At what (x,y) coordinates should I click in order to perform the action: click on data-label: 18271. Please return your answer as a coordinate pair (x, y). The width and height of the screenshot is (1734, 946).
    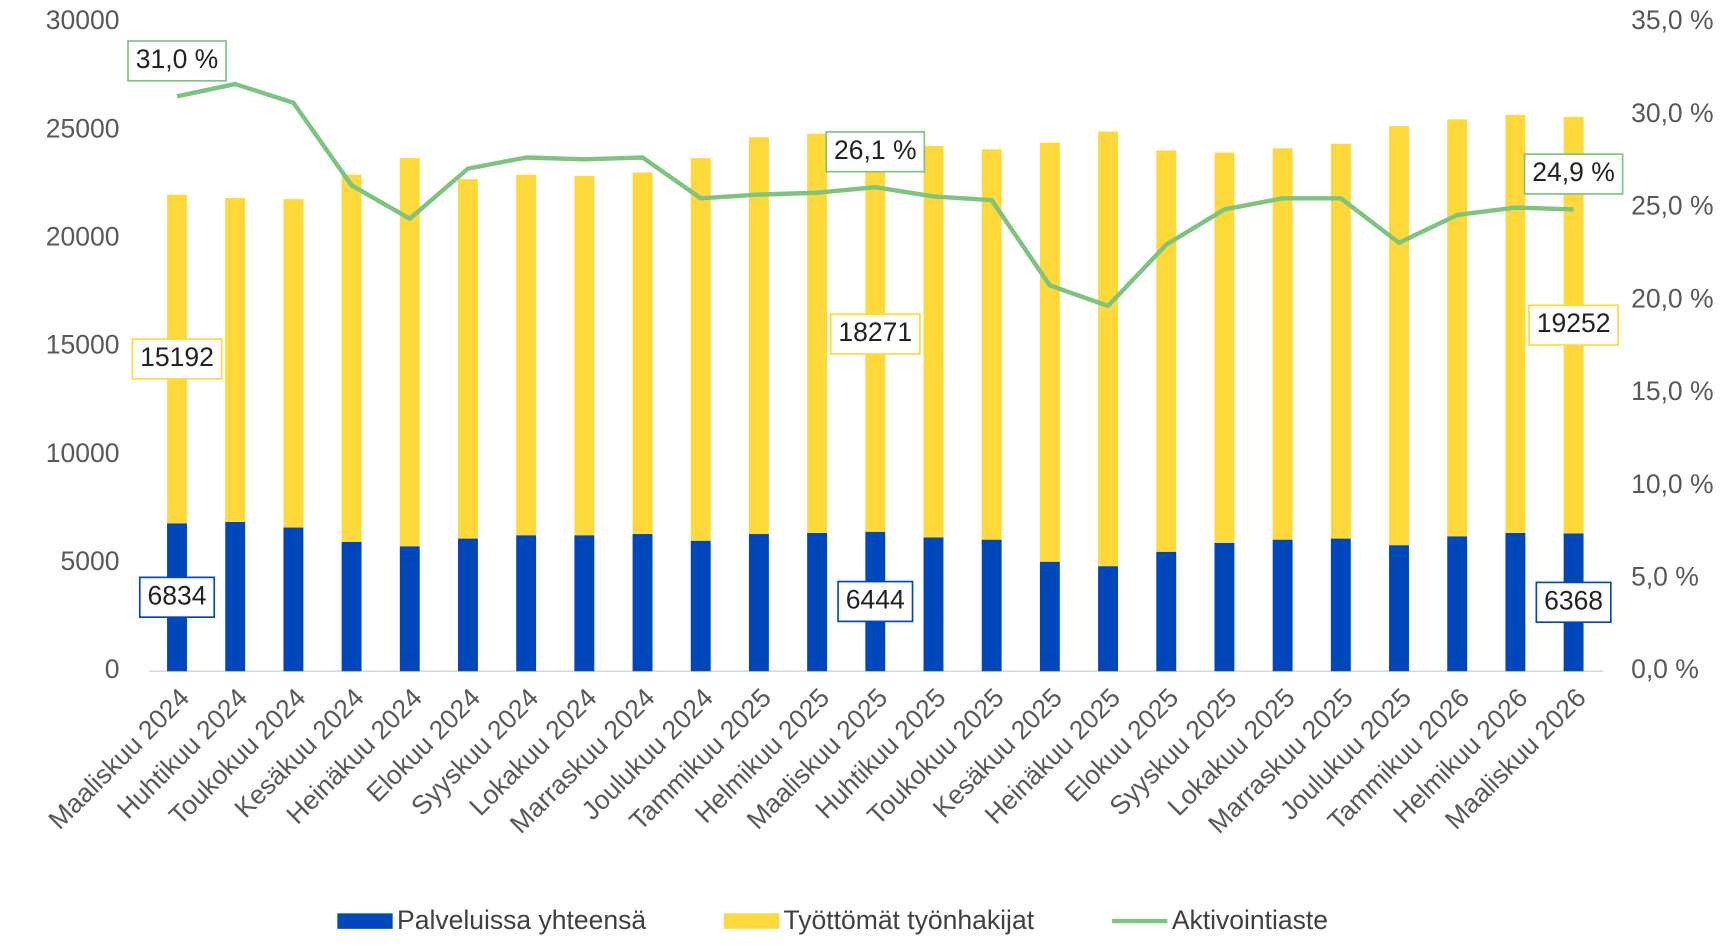
    Looking at the image, I should click on (875, 334).